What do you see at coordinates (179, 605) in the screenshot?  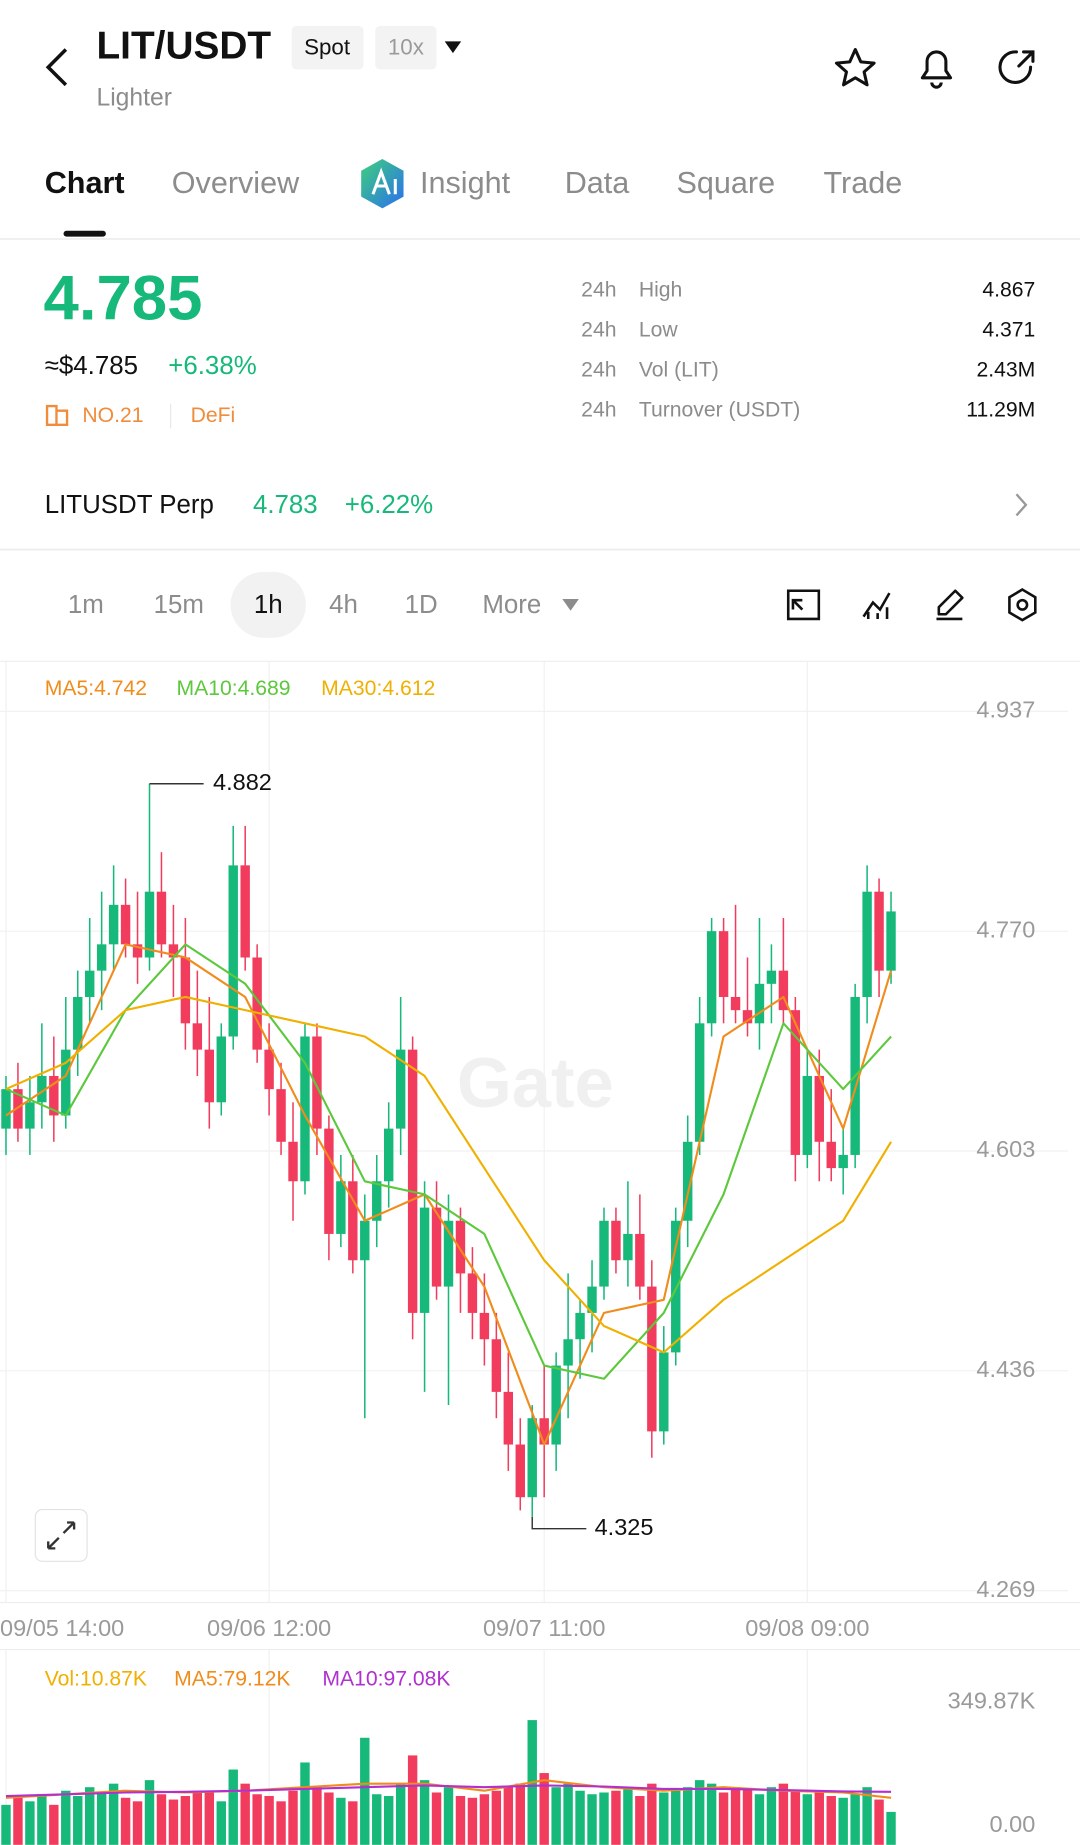 I see `timeframe: 15m` at bounding box center [179, 605].